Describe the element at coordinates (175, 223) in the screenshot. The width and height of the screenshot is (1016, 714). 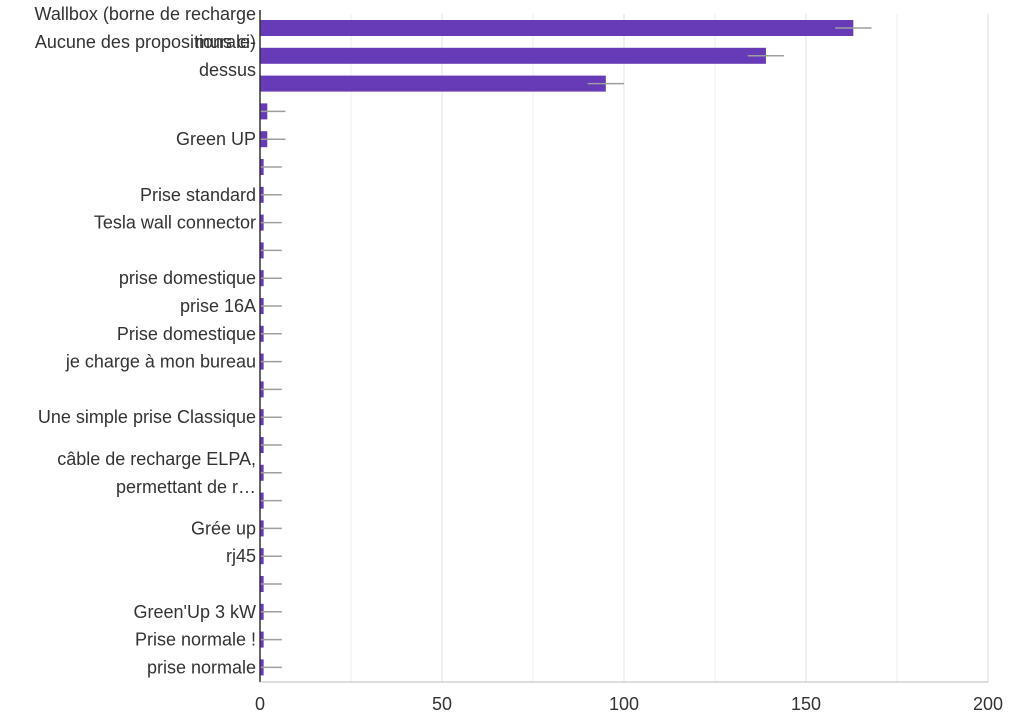
I see `category-label: Tesla wall connector` at that location.